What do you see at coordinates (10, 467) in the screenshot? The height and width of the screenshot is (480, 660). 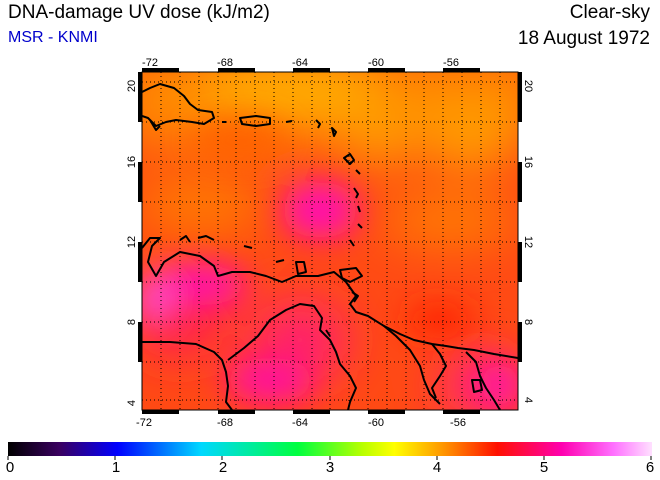 I see `colorbar-label: 0` at bounding box center [10, 467].